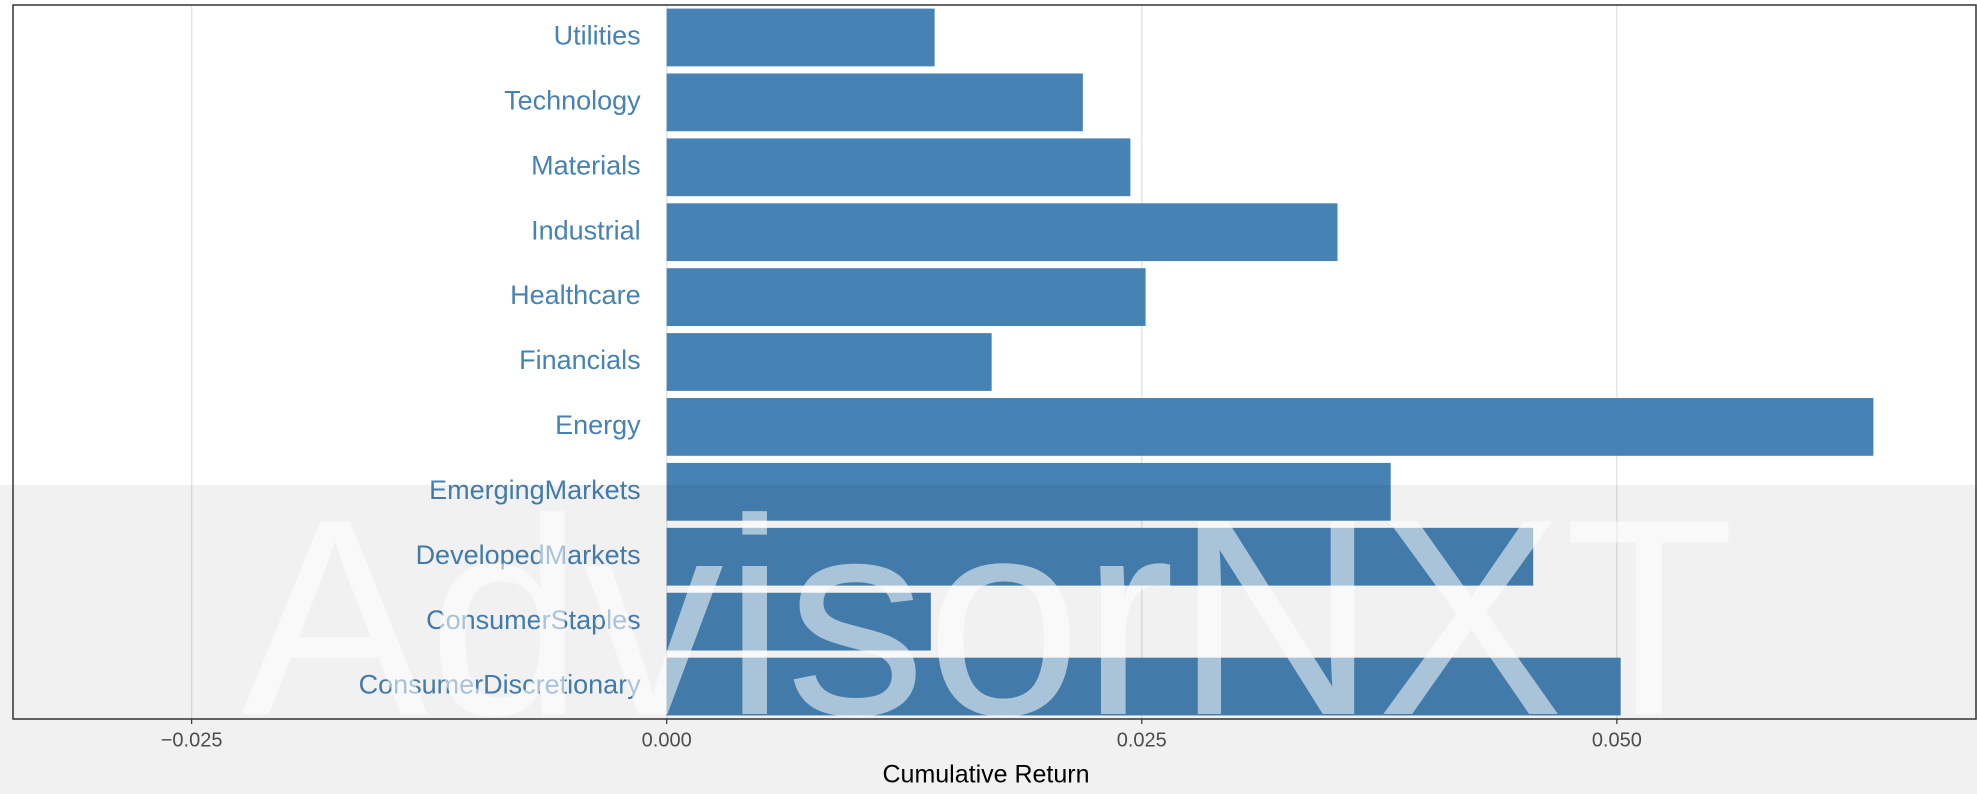 This screenshot has height=794, width=1977. Describe the element at coordinates (192, 740) in the screenshot. I see `x-tick-label: −0.025` at that location.